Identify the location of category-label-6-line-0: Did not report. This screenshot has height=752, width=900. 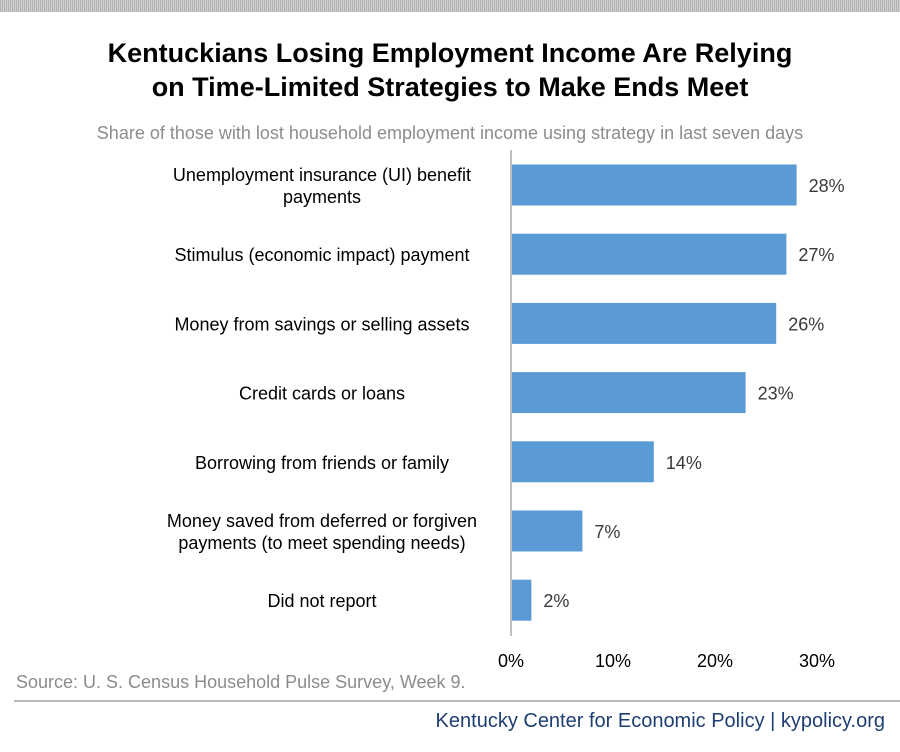
(321, 601).